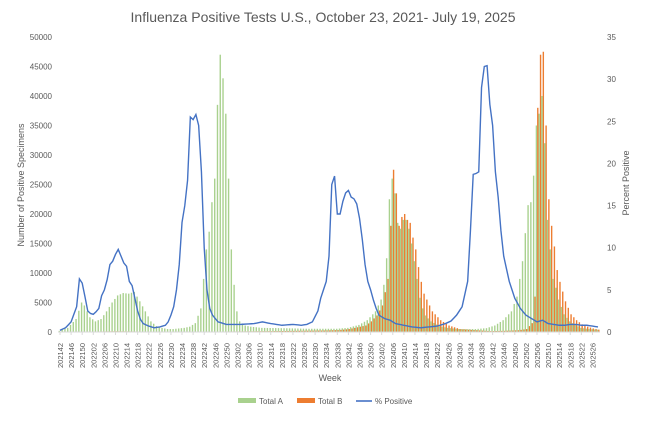  What do you see at coordinates (237, 355) in the screenshot?
I see `x-tick-label: 202302` at bounding box center [237, 355].